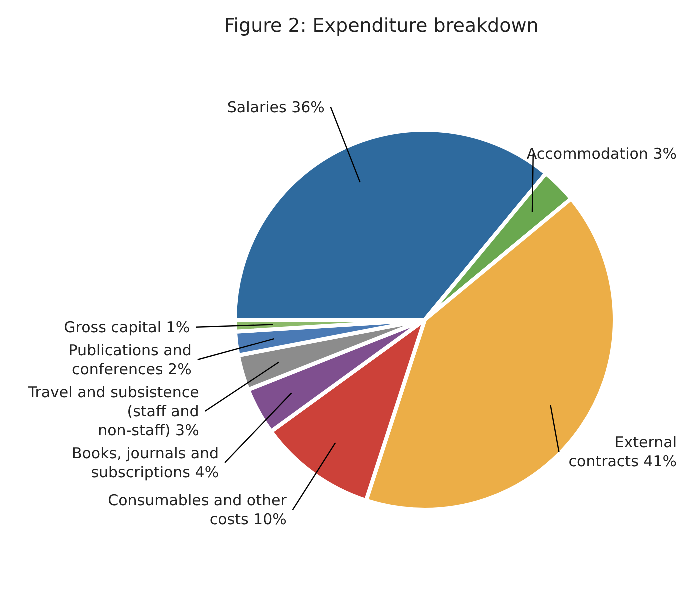  I want to click on slice-label: Books, journals and subscriptions 4%, so click(146, 463).